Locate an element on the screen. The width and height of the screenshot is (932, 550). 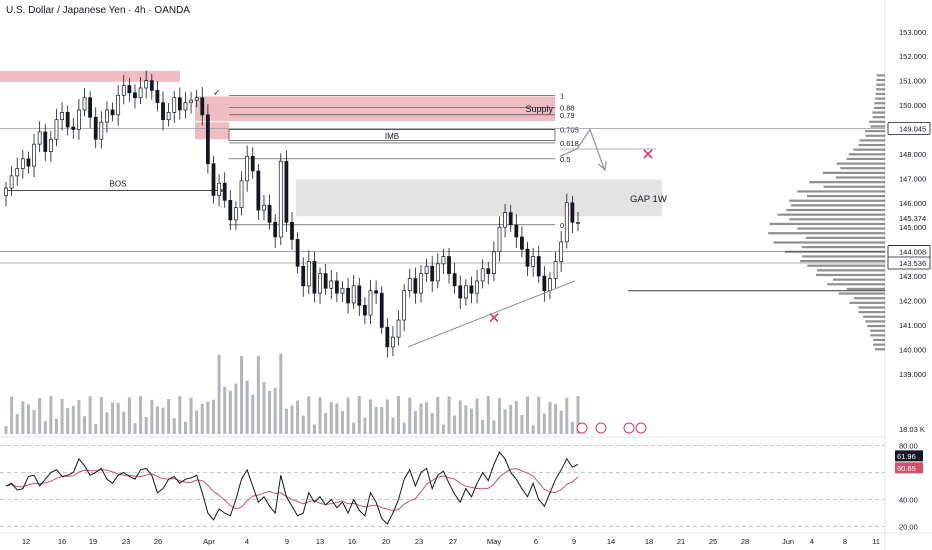
bos-label: BOS is located at coordinates (118, 184).